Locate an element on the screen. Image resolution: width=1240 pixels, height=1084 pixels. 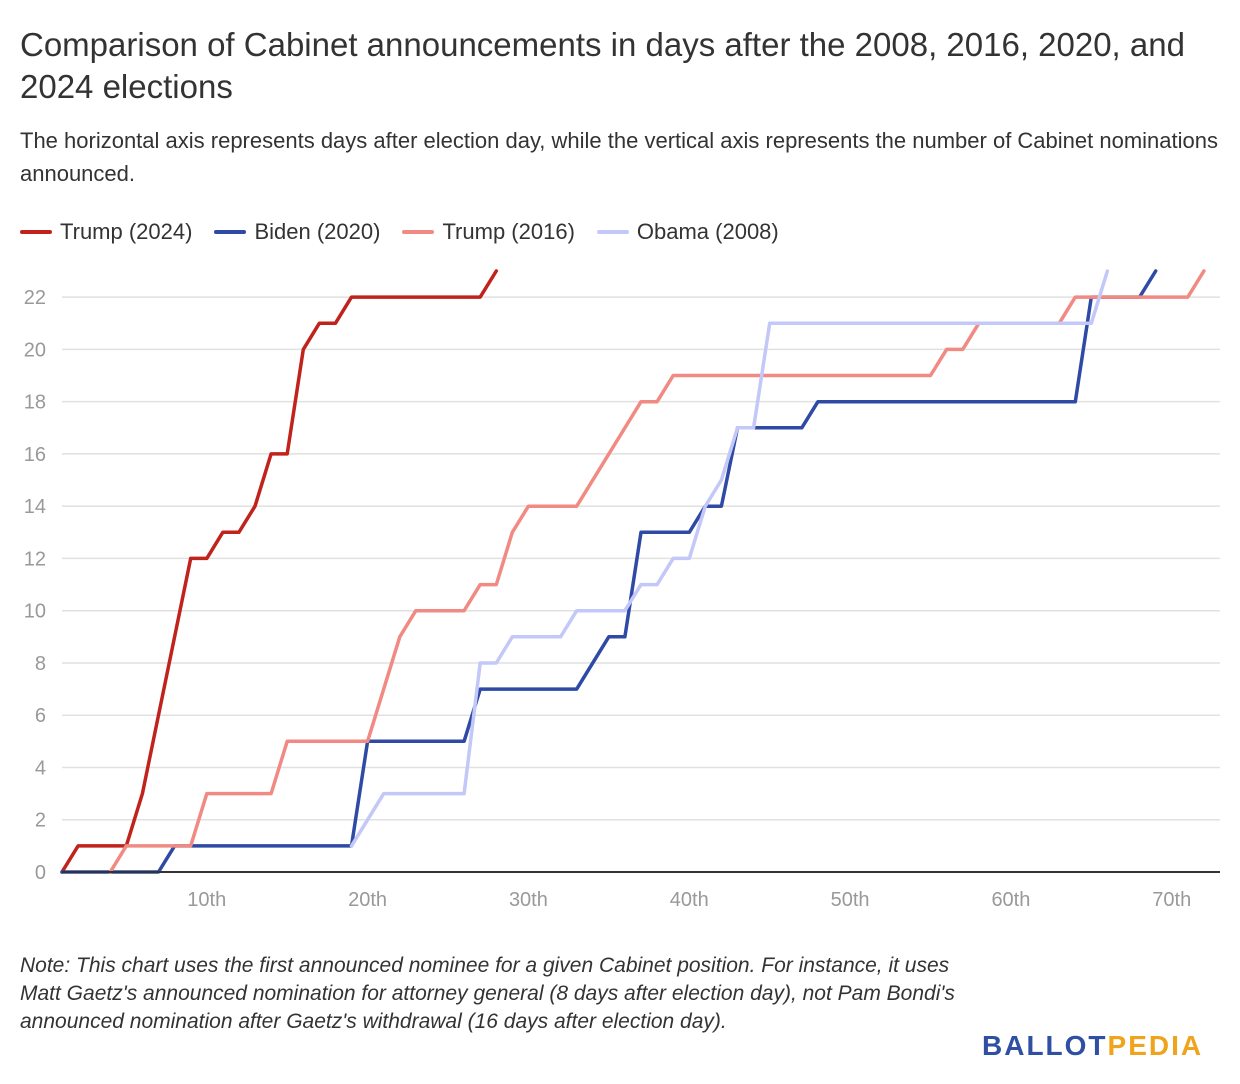
x-tick-label: 10th is located at coordinates (206, 900).